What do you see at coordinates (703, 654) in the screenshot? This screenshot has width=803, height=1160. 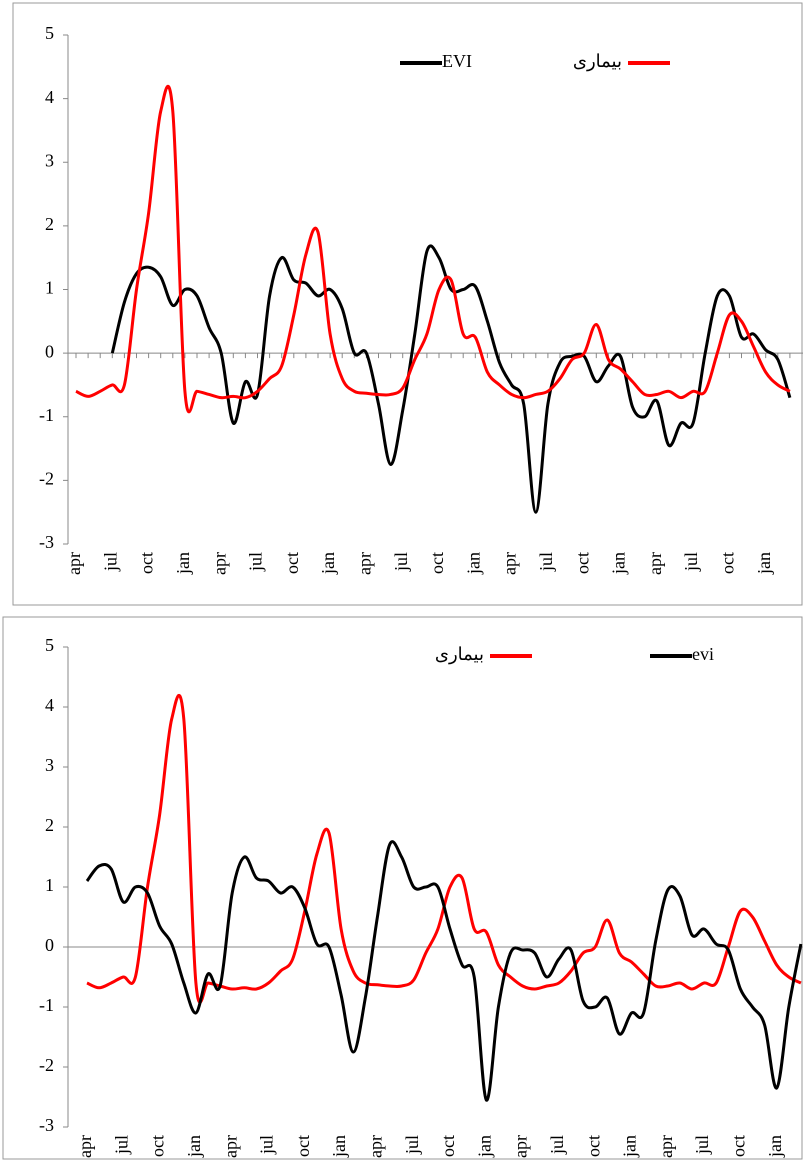 I see `legend-label: evi` at bounding box center [703, 654].